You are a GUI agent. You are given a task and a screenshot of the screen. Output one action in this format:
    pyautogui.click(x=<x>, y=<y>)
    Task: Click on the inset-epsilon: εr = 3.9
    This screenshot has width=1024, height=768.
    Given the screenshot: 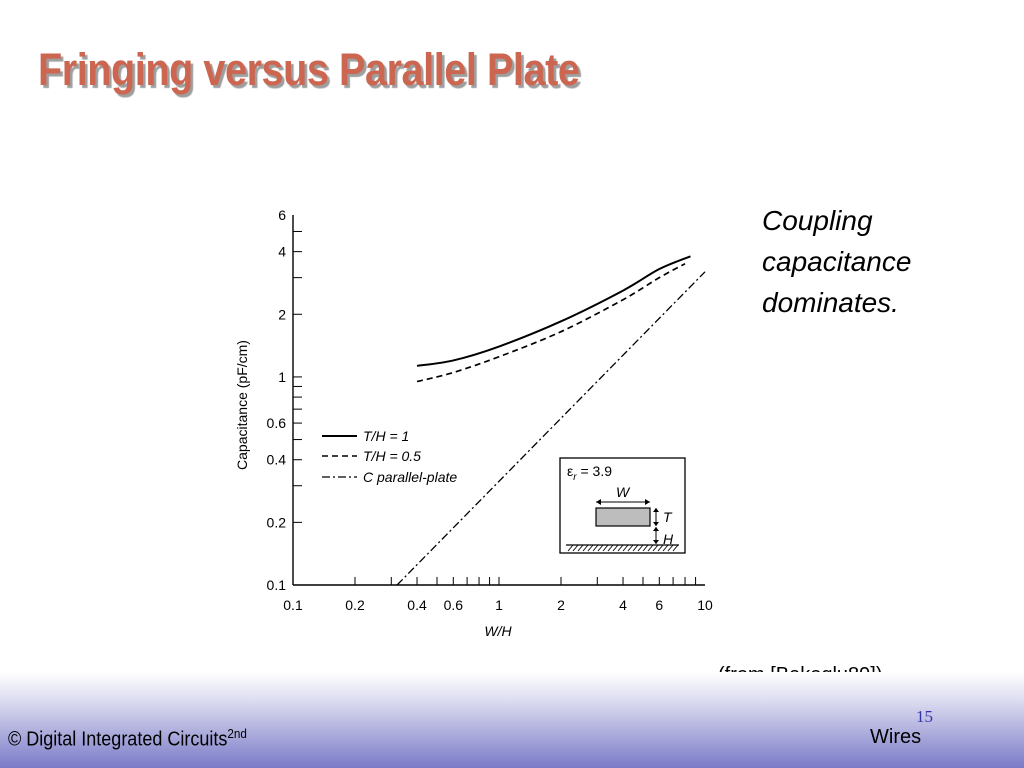 What is the action you would take?
    pyautogui.click(x=589, y=473)
    